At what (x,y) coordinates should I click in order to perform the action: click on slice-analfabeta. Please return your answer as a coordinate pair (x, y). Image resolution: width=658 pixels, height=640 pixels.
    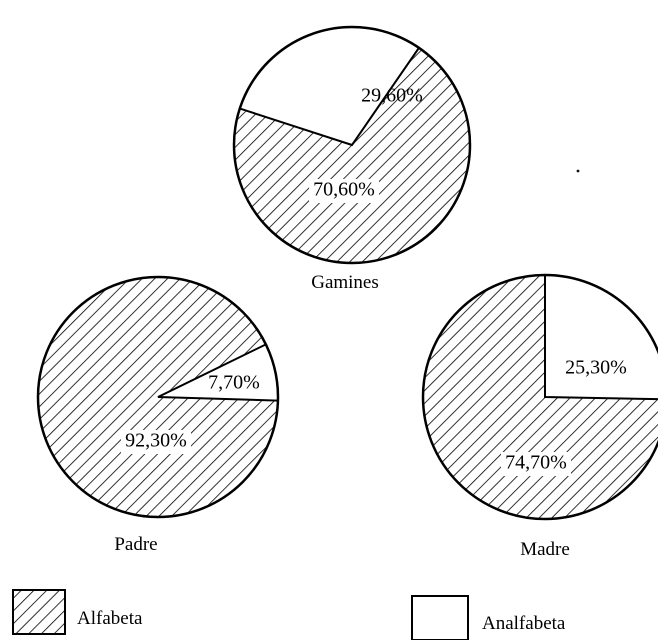
    Looking at the image, I should click on (601, 337).